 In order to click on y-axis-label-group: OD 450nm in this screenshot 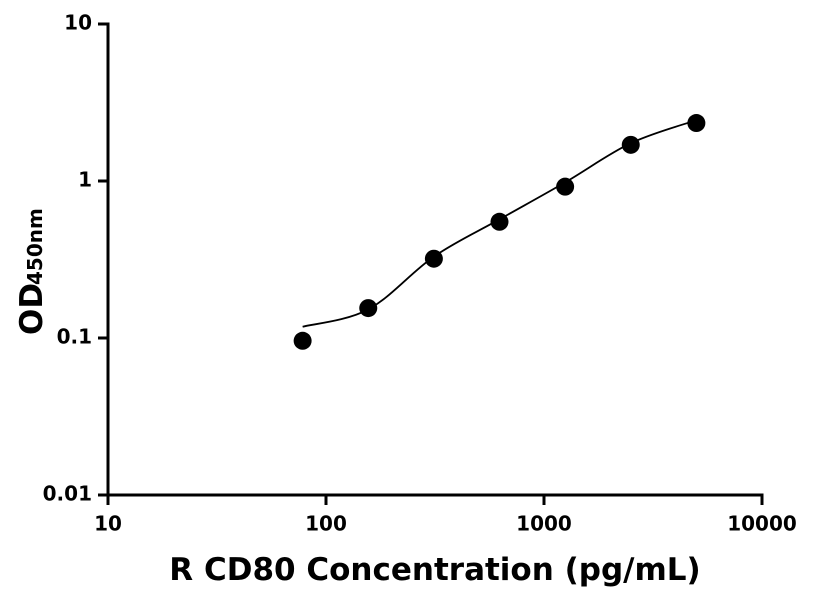, I will do `click(32, 271)`.